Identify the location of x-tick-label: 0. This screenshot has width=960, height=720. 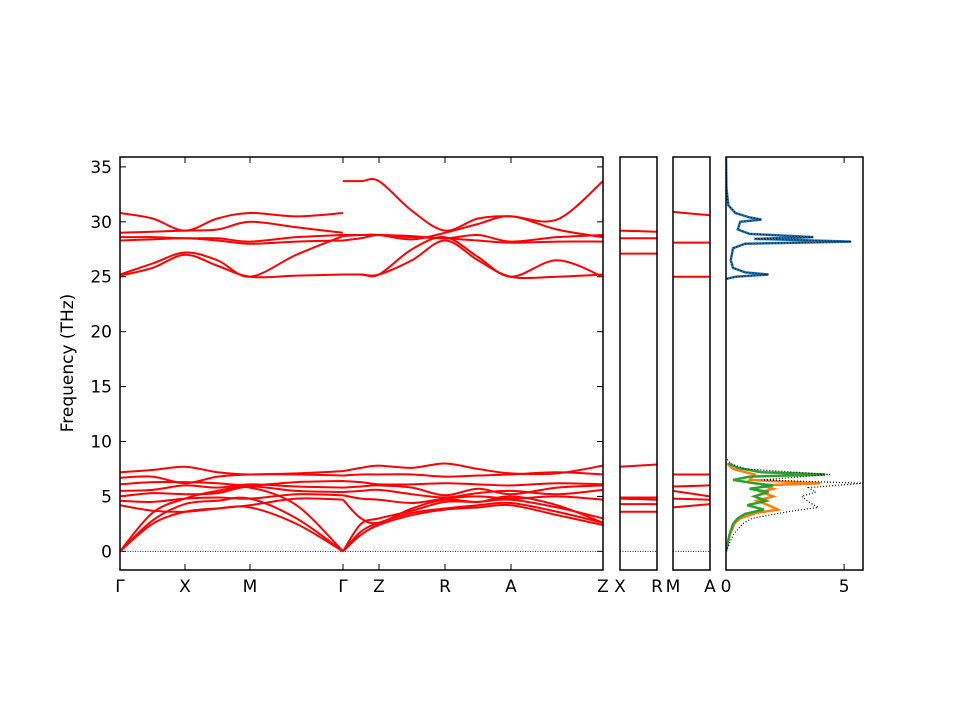
(726, 587).